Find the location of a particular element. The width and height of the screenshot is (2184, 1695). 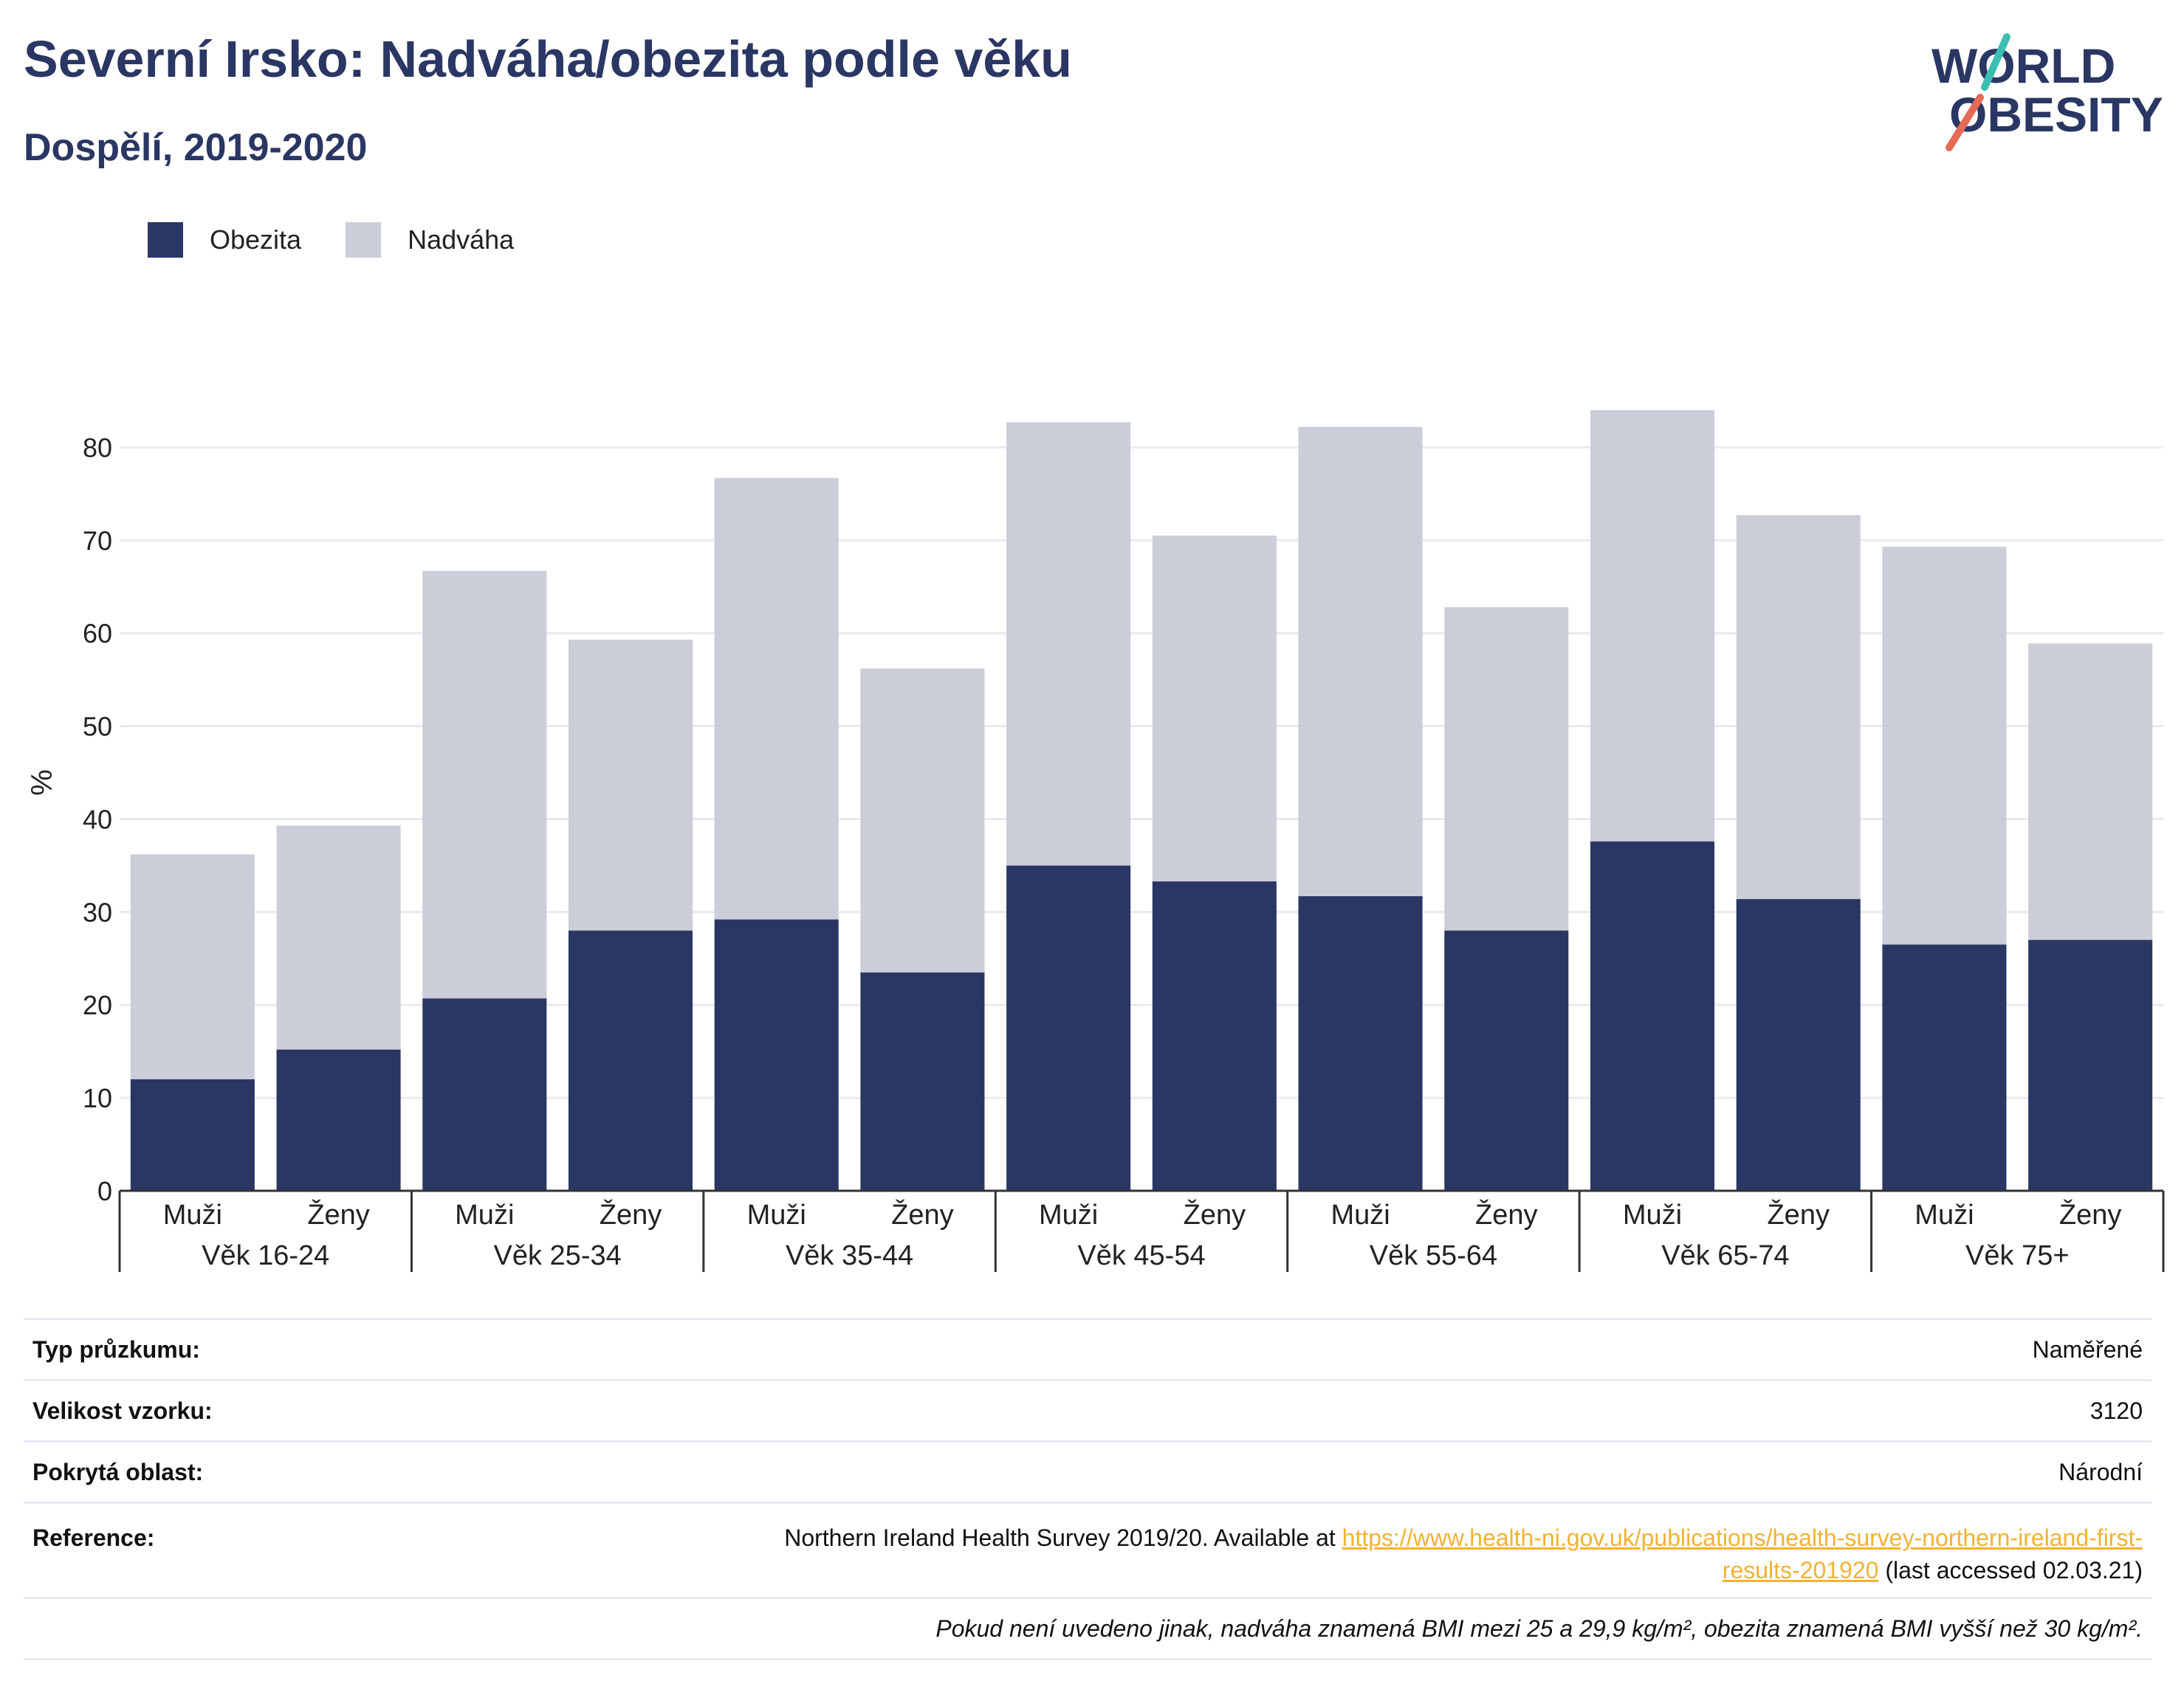

info-row-coverage: Pokrytá oblast: Národní is located at coordinates (1088, 1471).